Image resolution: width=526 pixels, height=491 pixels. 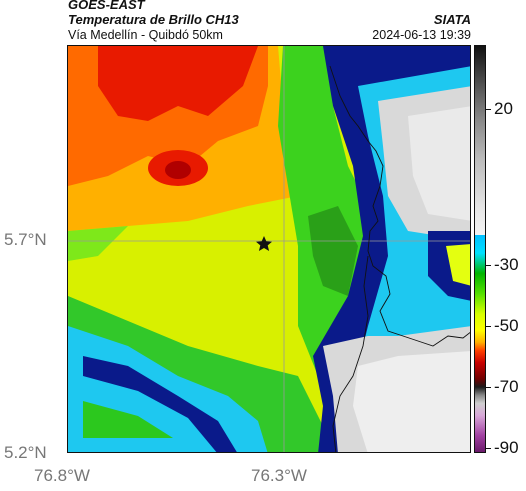 What do you see at coordinates (506, 447) in the screenshot?
I see `colorbar-label-minus90: -90` at bounding box center [506, 447].